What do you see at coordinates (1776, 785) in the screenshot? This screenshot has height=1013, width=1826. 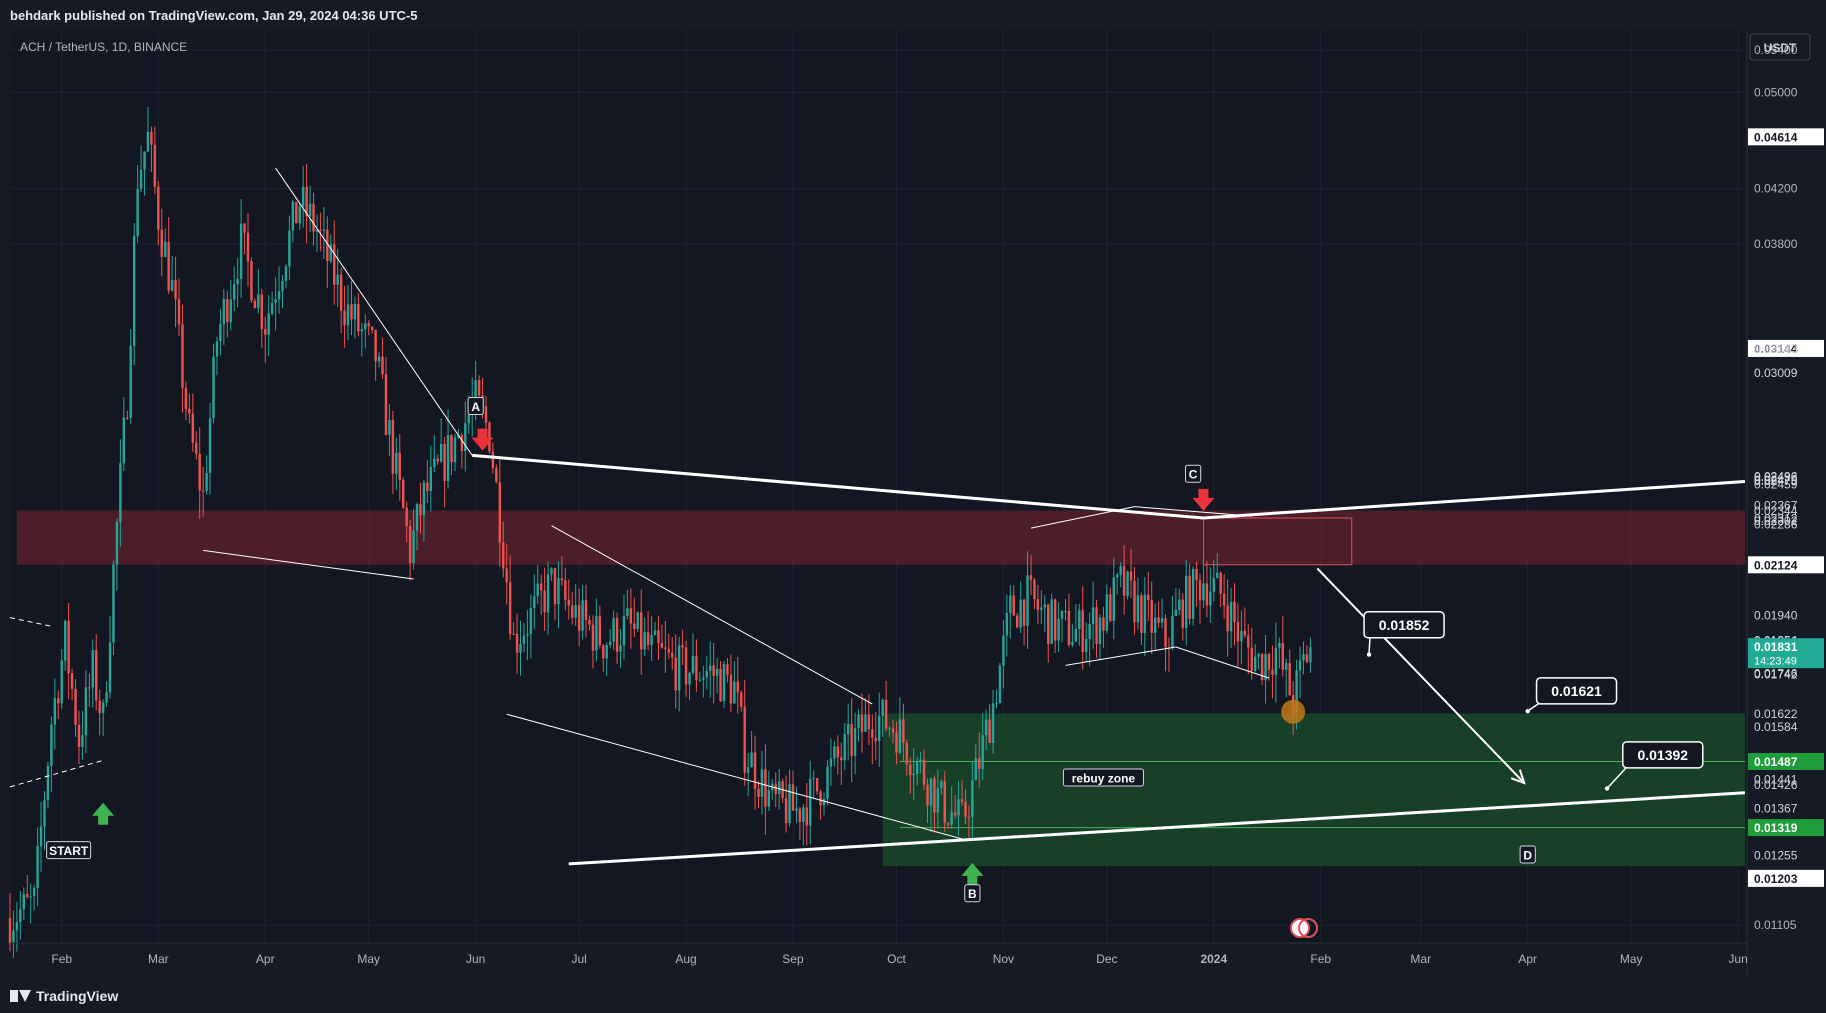 I see `price-label: 0.01426` at bounding box center [1776, 785].